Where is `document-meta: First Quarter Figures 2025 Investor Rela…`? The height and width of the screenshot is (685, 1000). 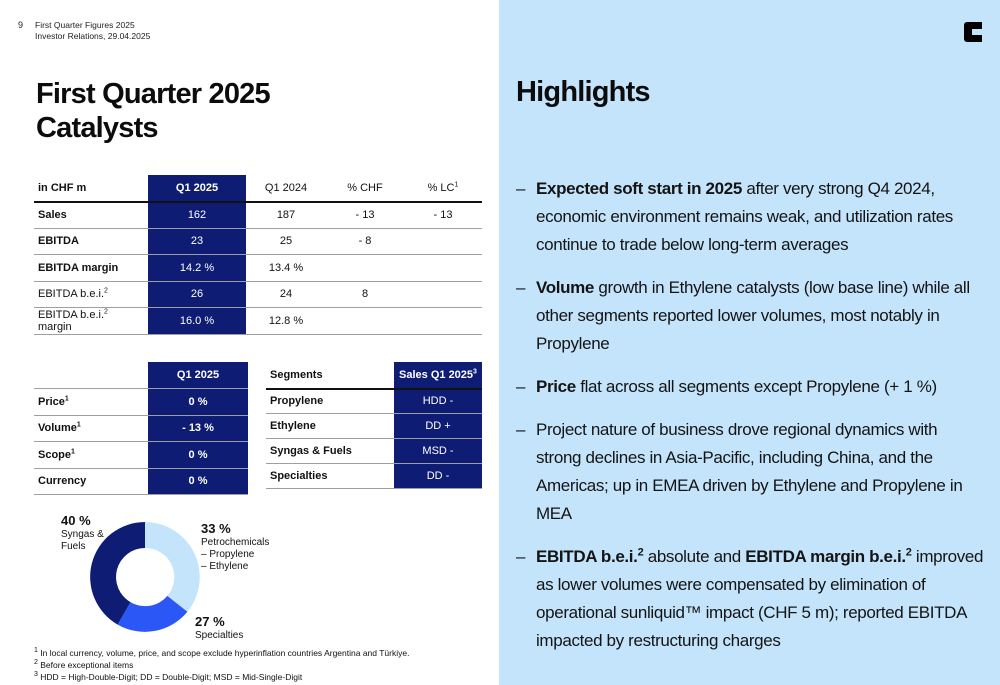
document-meta: First Quarter Figures 2025 Investor Rela… is located at coordinates (92, 31).